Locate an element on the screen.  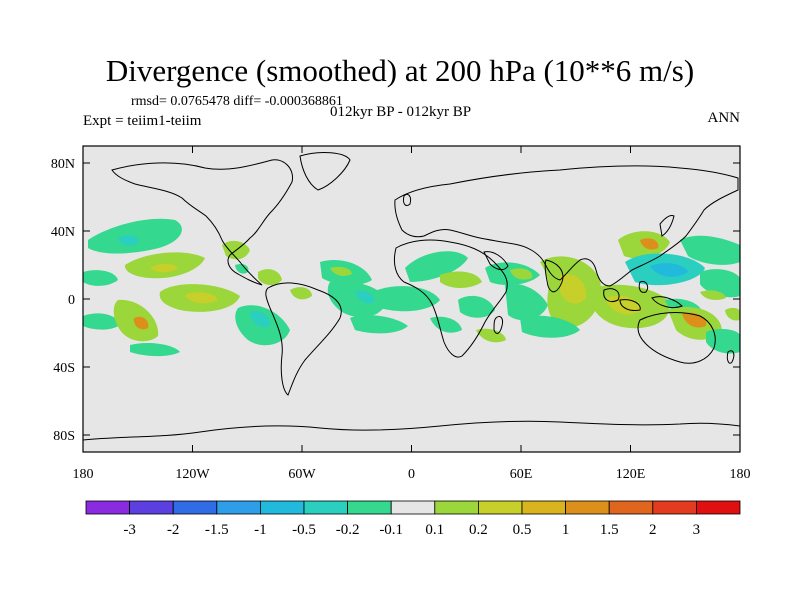
colorbar-label: 0.1 is located at coordinates (434, 530).